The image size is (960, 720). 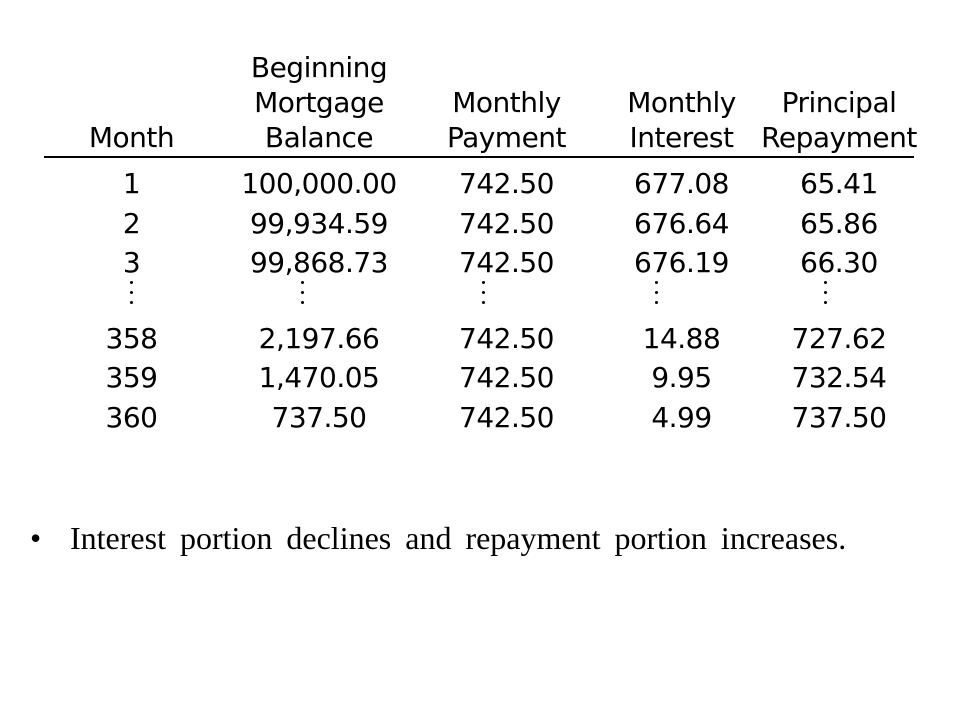 What do you see at coordinates (131, 417) in the screenshot?
I see `cell-month: 360` at bounding box center [131, 417].